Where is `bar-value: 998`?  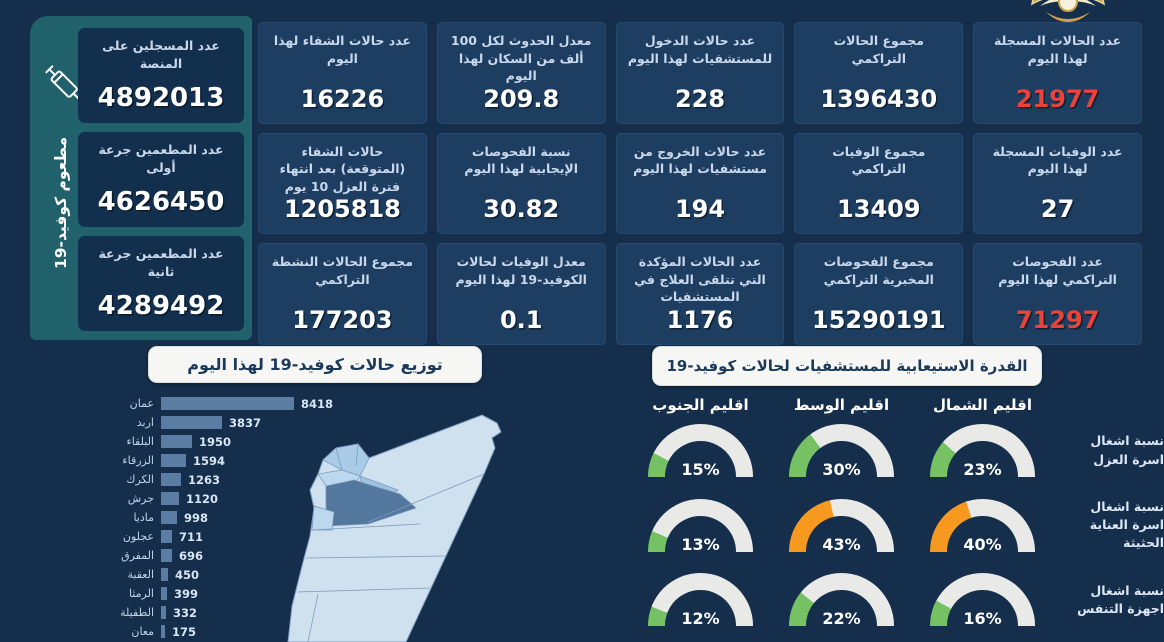 bar-value: 998 is located at coordinates (196, 517).